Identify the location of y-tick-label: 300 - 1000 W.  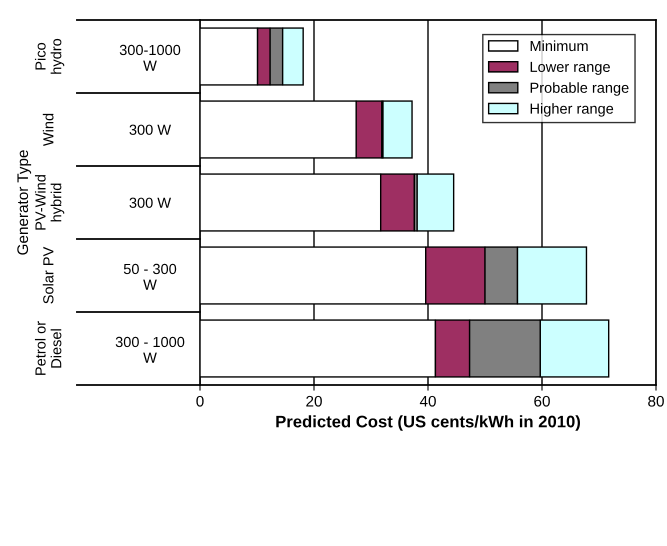
(150, 349).